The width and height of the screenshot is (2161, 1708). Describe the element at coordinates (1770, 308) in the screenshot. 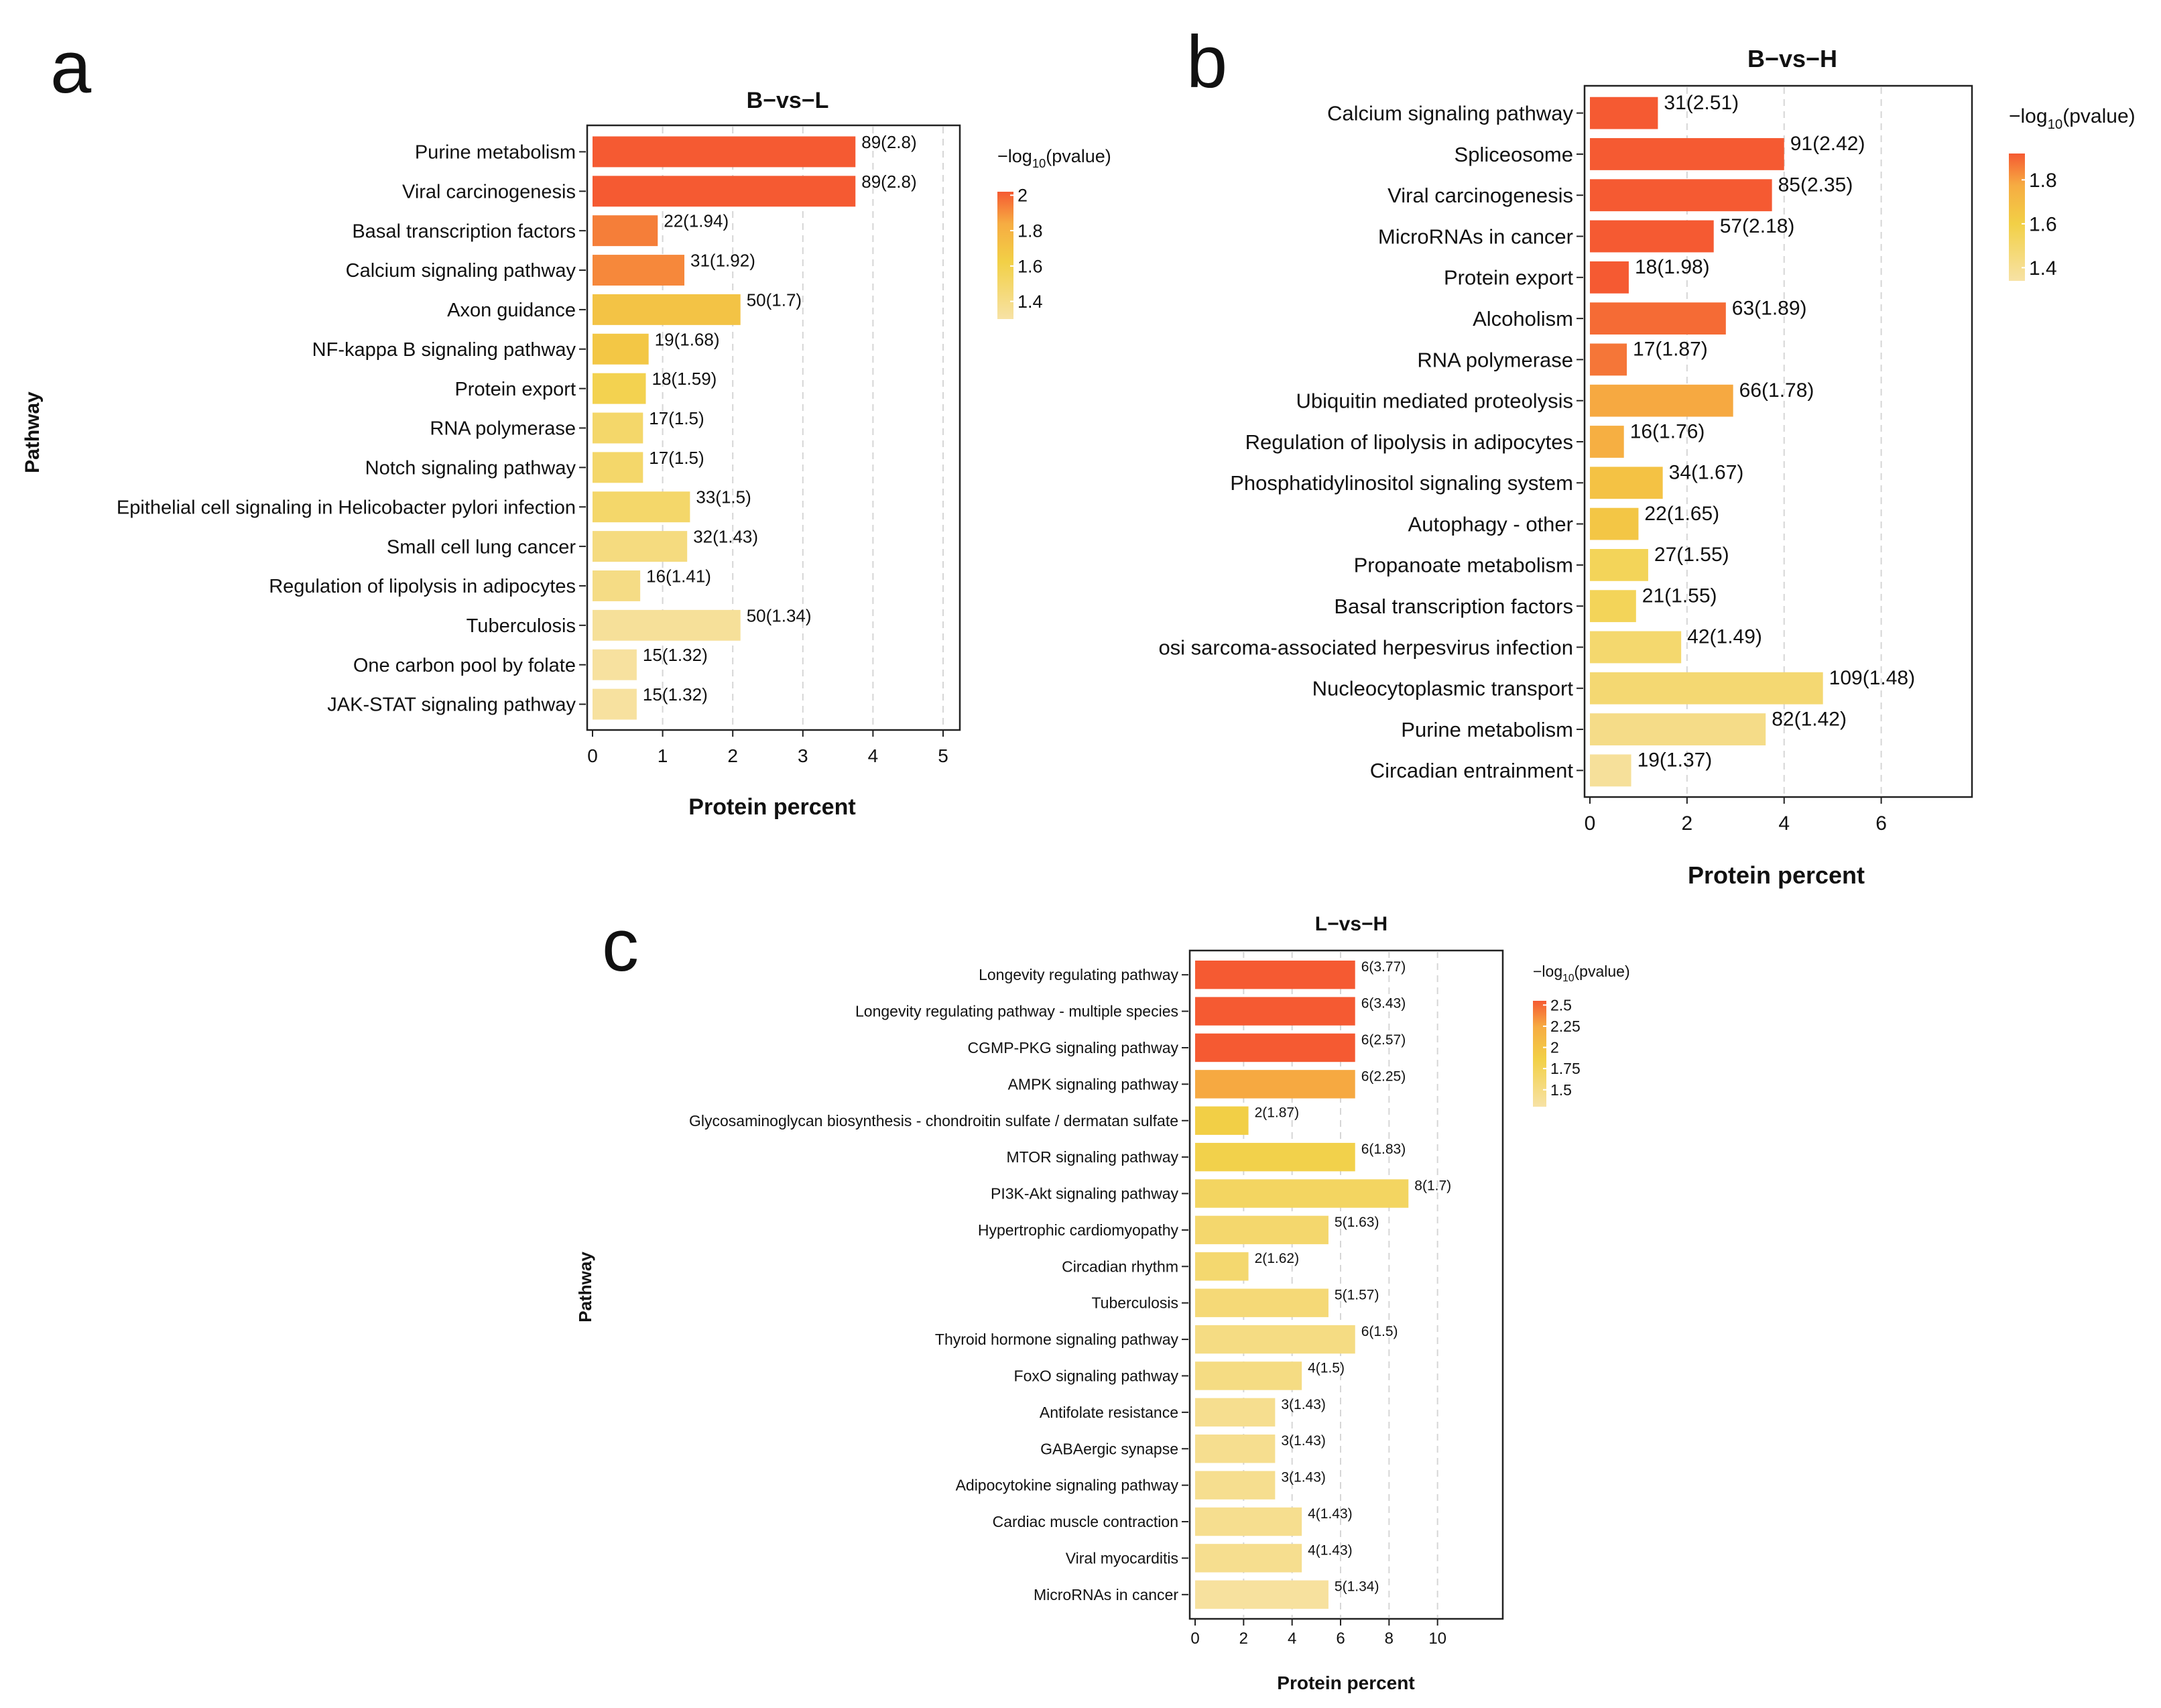

I see `bar-value-label: 63(1.89)` at that location.